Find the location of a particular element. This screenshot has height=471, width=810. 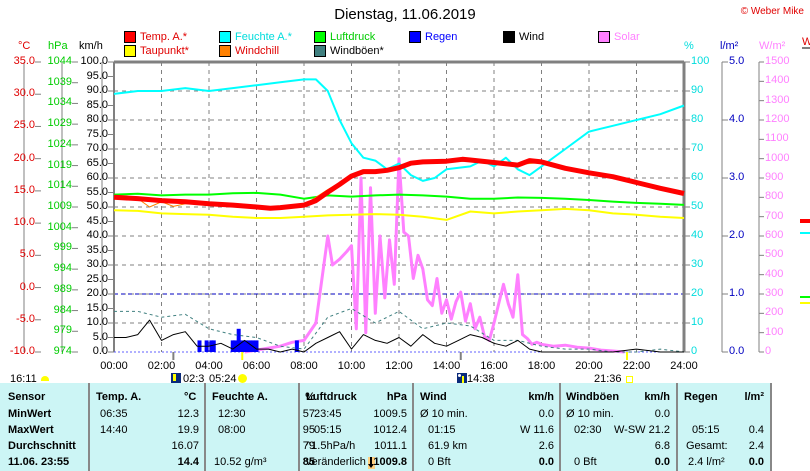

humidity-min: 57 is located at coordinates (308, 414).